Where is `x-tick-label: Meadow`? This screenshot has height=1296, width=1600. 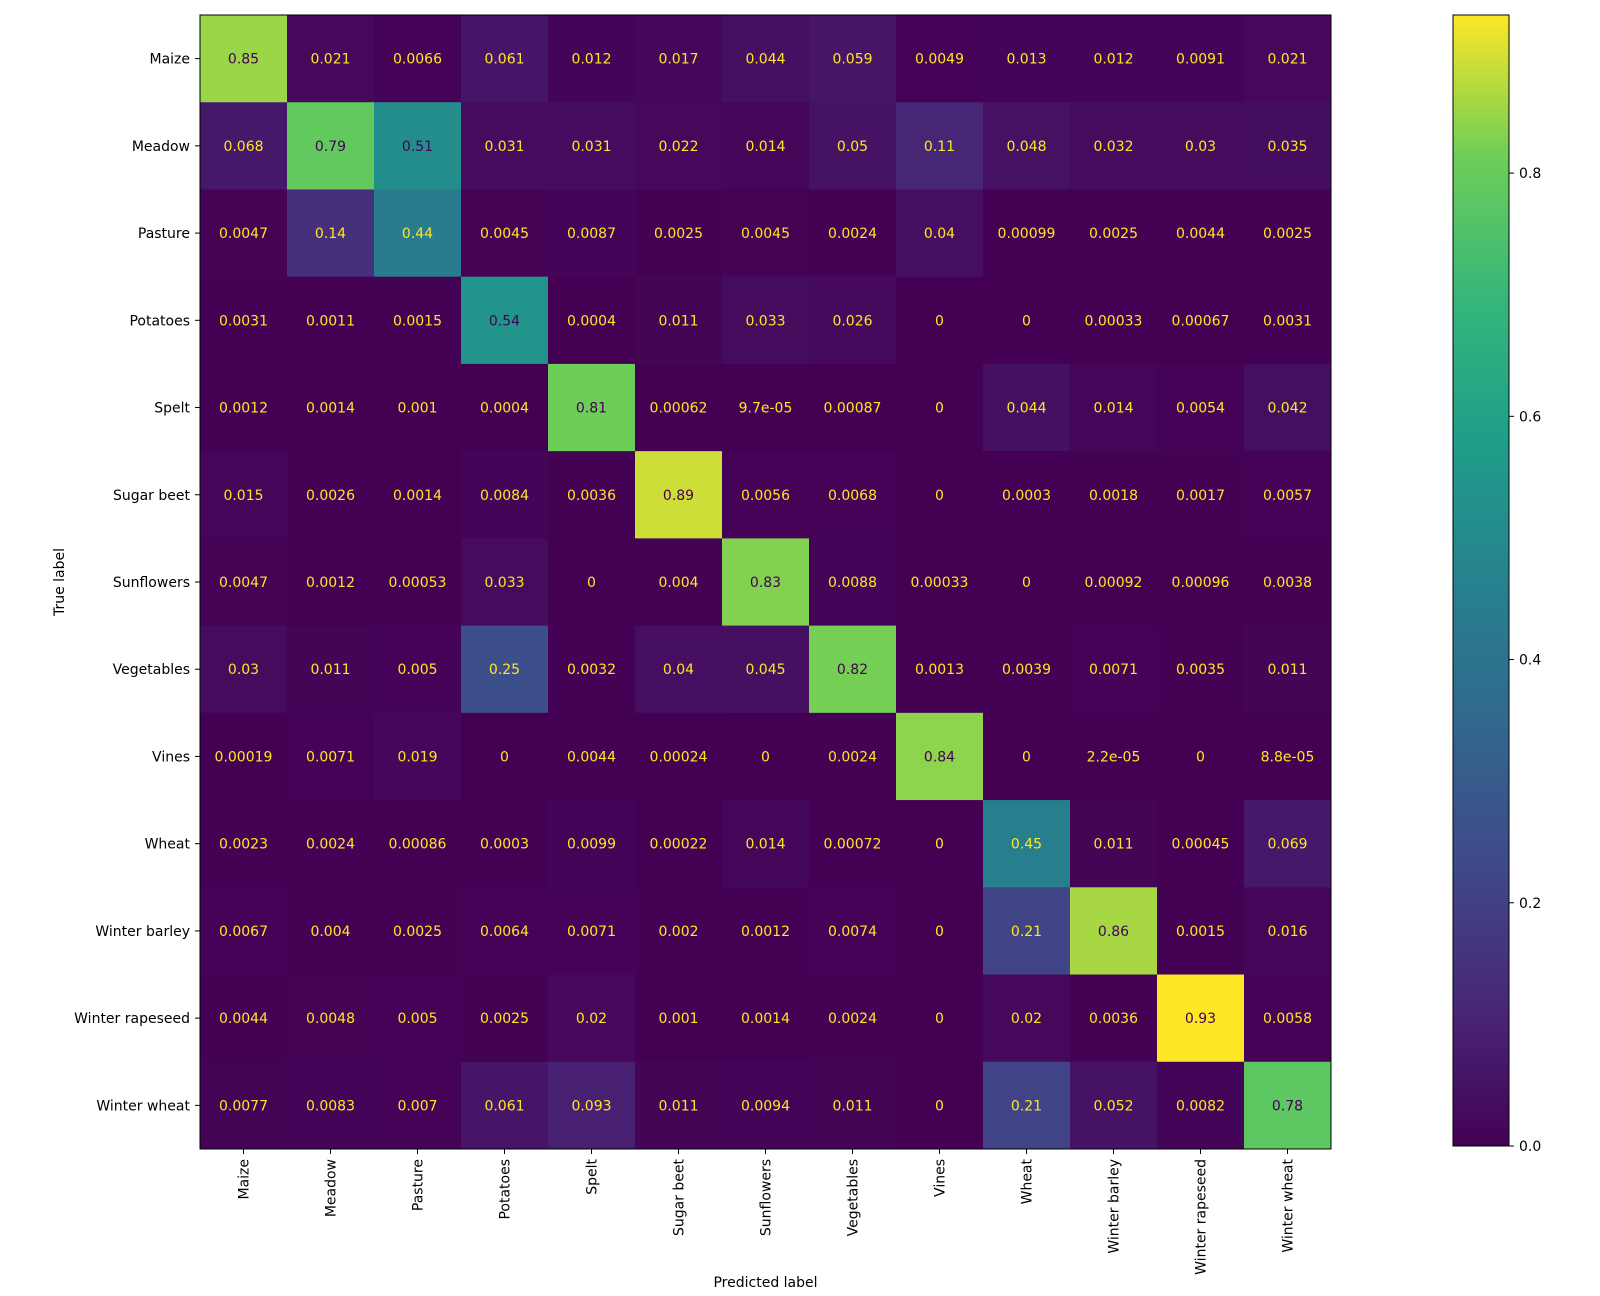 x-tick-label: Meadow is located at coordinates (332, 1188).